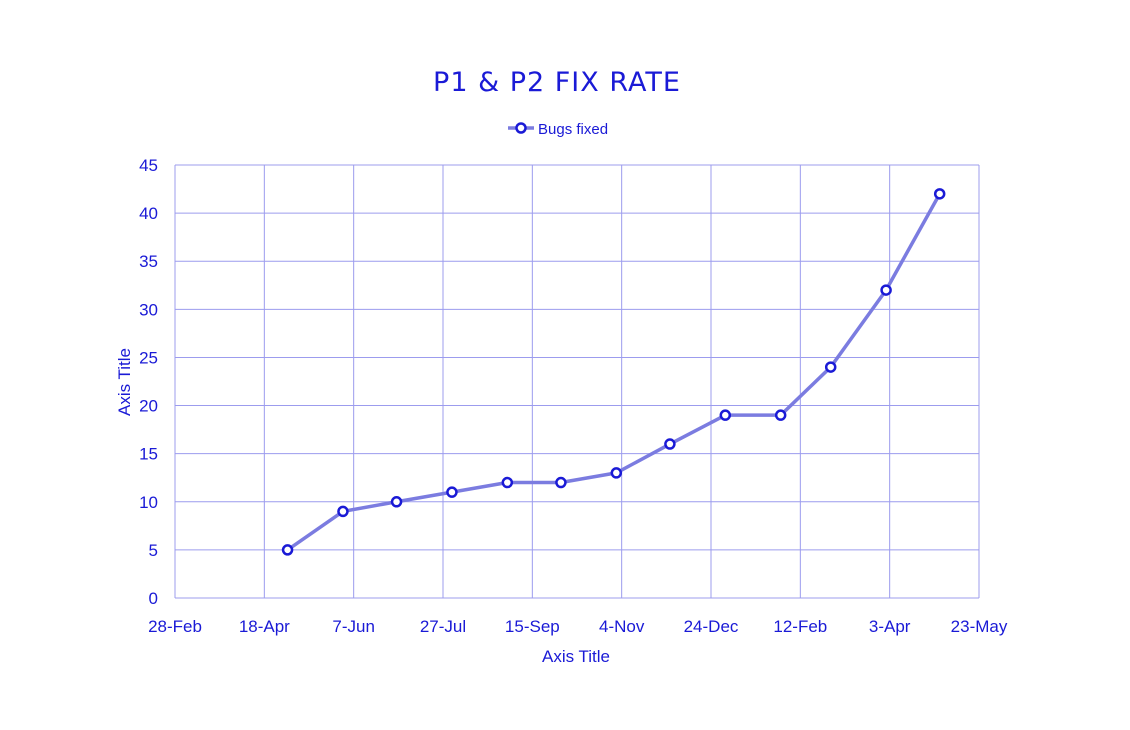 The image size is (1130, 730). Describe the element at coordinates (890, 626) in the screenshot. I see `x-tick-label: 3-Apr` at that location.